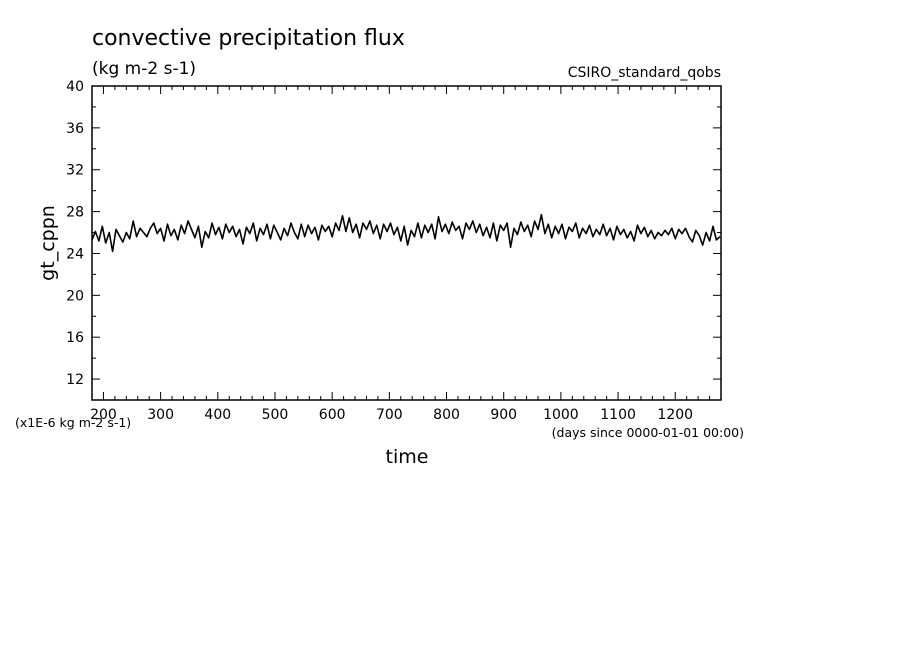 This screenshot has height=654, width=904. What do you see at coordinates (248, 38) in the screenshot?
I see `chart-title: convective precipitation flux` at bounding box center [248, 38].